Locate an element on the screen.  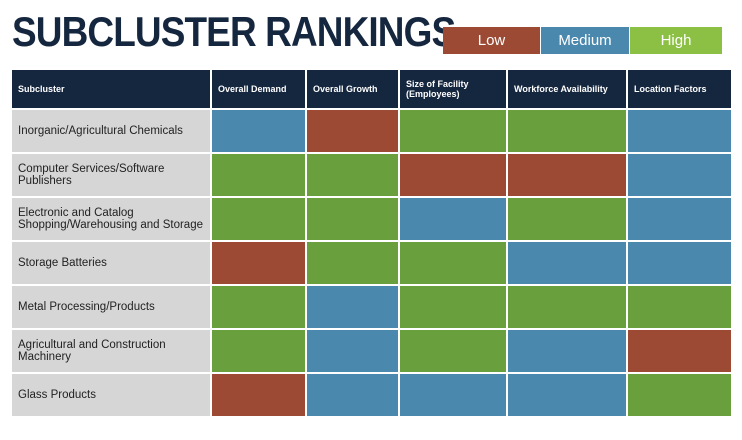
legend: Low Medium High is located at coordinates (582, 40).